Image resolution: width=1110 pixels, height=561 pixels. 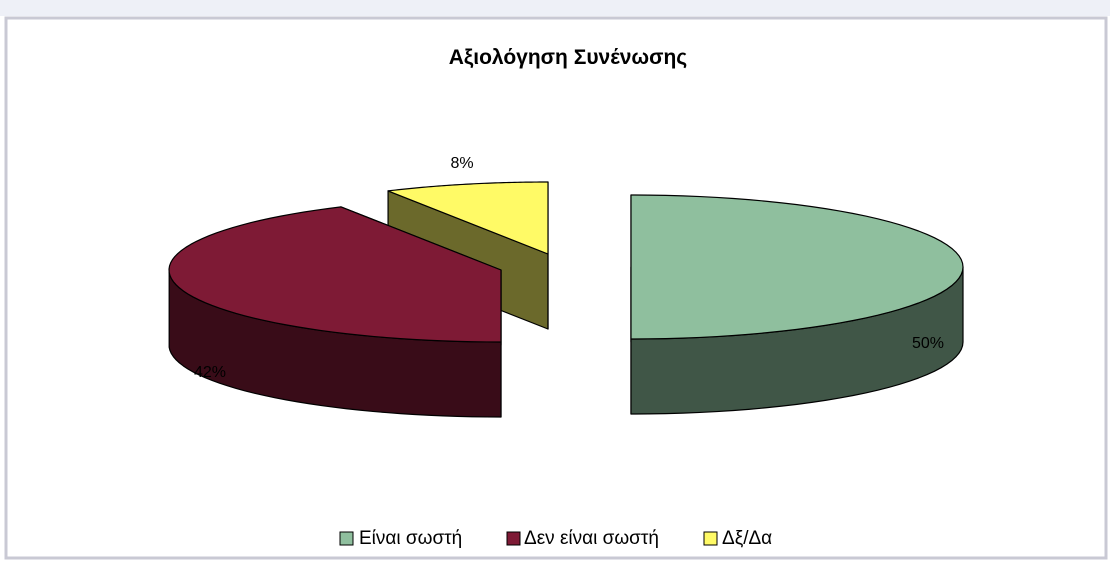 What do you see at coordinates (797, 267) in the screenshot?
I see `pie-slice-0-top` at bounding box center [797, 267].